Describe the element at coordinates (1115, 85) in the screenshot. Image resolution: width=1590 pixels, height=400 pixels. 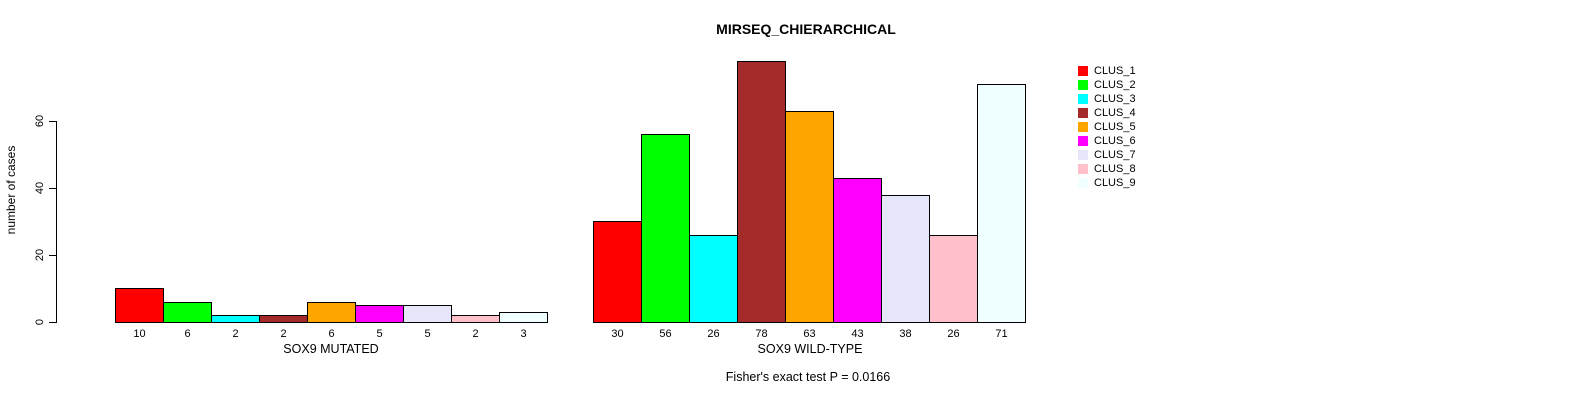
I see `legend-label: CLUS_2` at that location.